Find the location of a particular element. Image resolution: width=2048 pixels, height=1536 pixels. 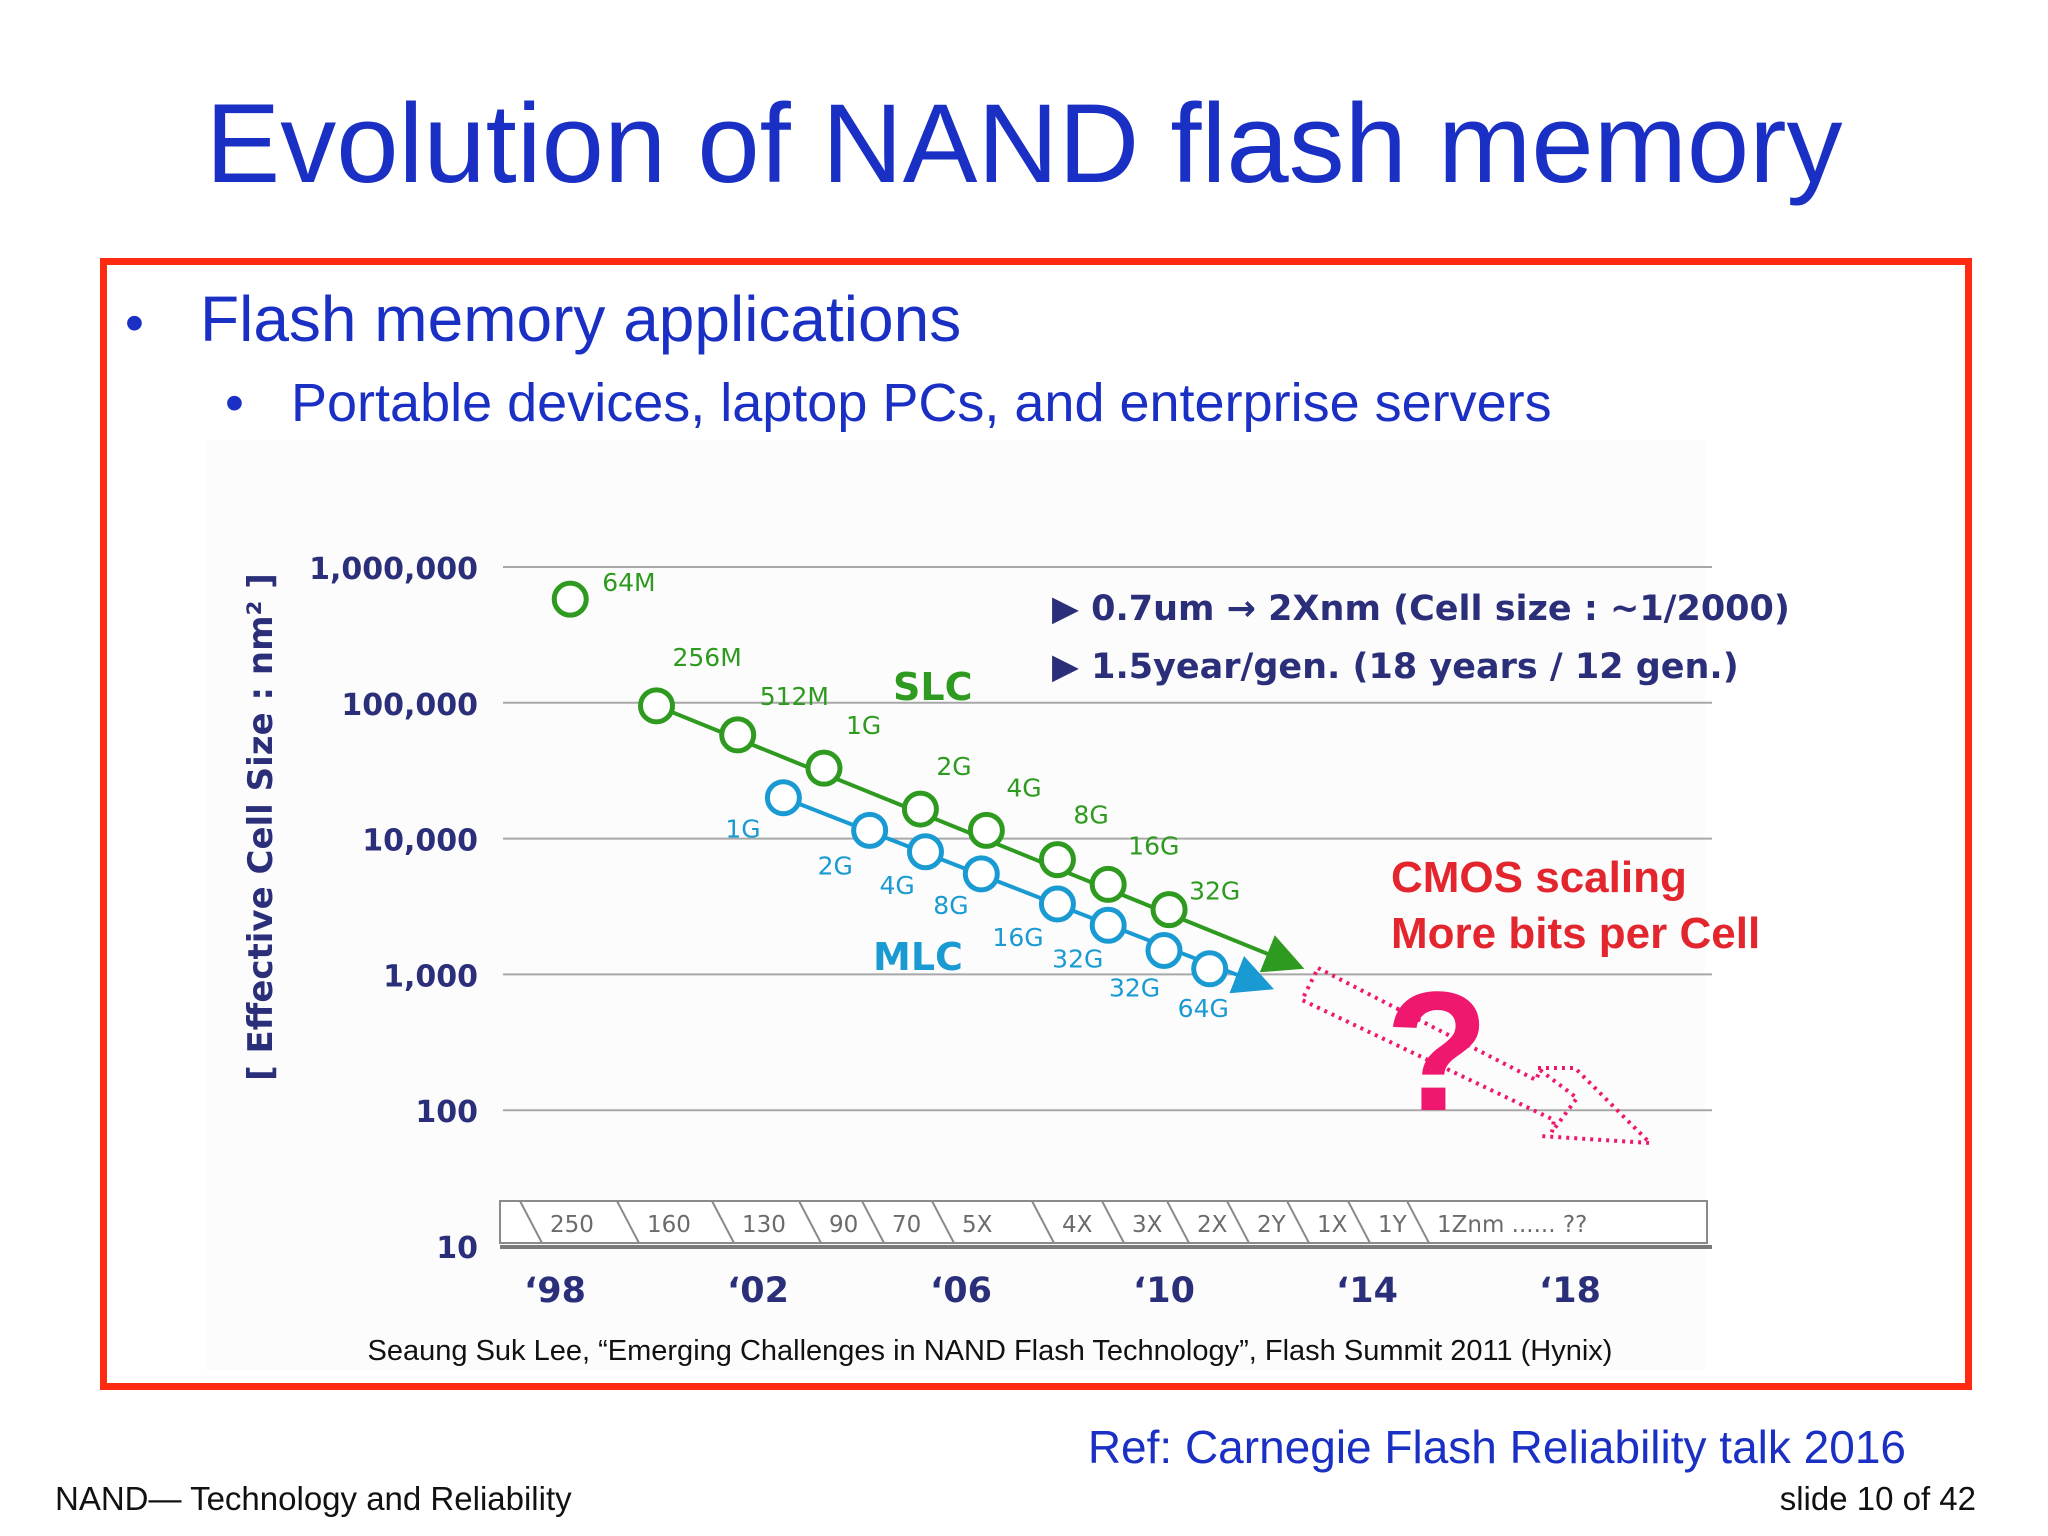

mlc-point-label: 2G is located at coordinates (835, 865).